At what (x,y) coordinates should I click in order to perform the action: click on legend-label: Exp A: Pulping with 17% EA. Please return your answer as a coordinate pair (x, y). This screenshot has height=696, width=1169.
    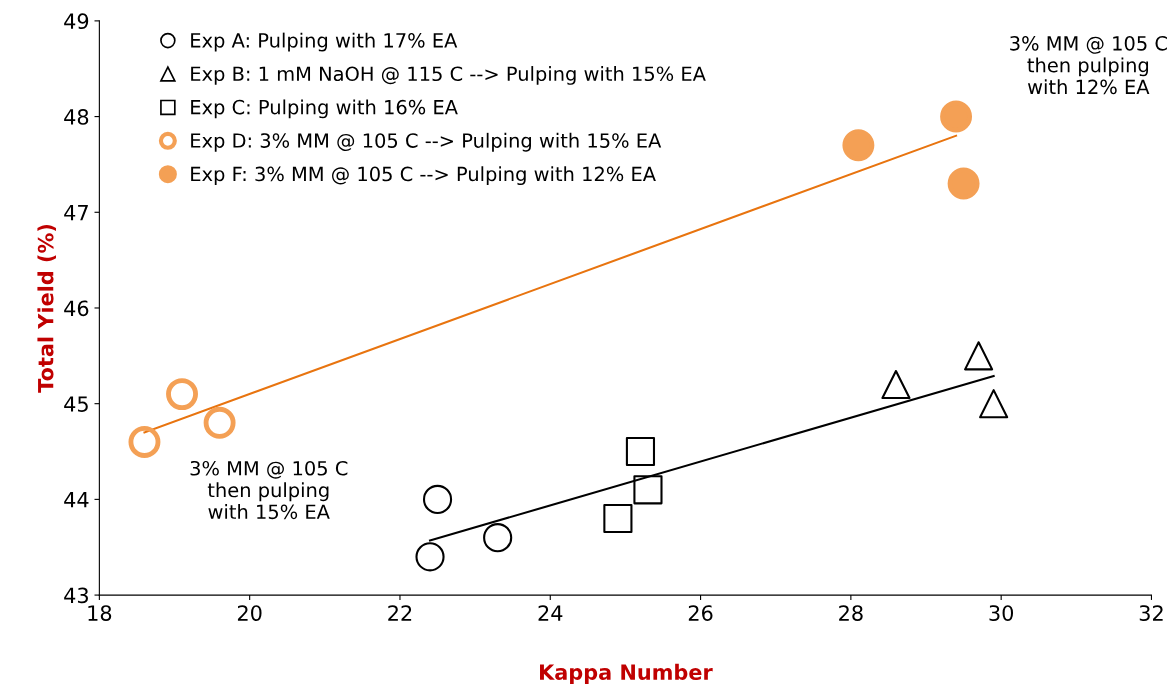
    Looking at the image, I should click on (324, 42).